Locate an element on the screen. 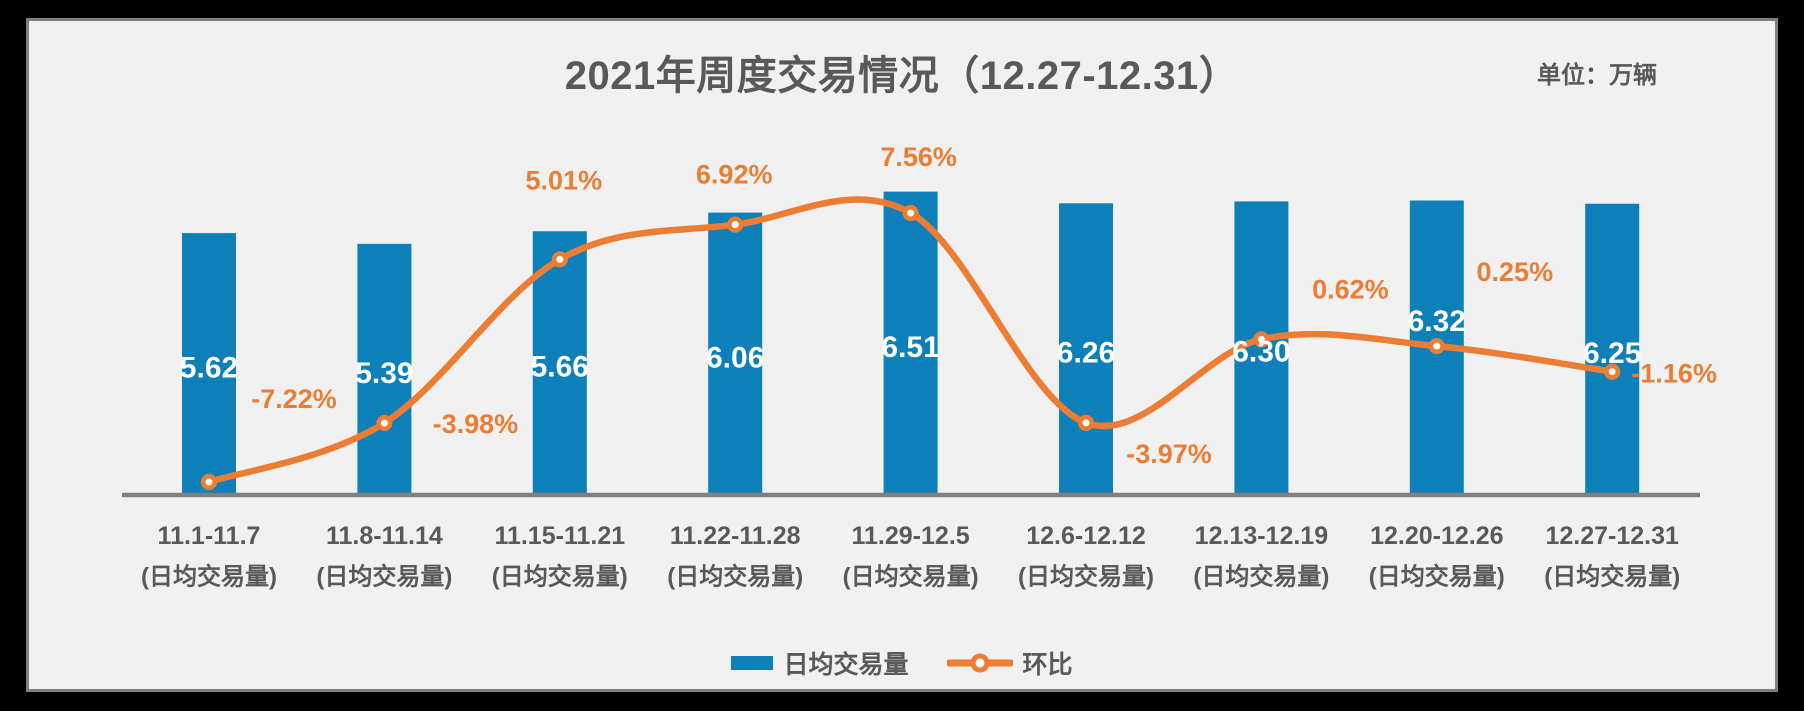 The height and width of the screenshot is (711, 1804). bar-value-label: 6.51 is located at coordinates (910, 347).